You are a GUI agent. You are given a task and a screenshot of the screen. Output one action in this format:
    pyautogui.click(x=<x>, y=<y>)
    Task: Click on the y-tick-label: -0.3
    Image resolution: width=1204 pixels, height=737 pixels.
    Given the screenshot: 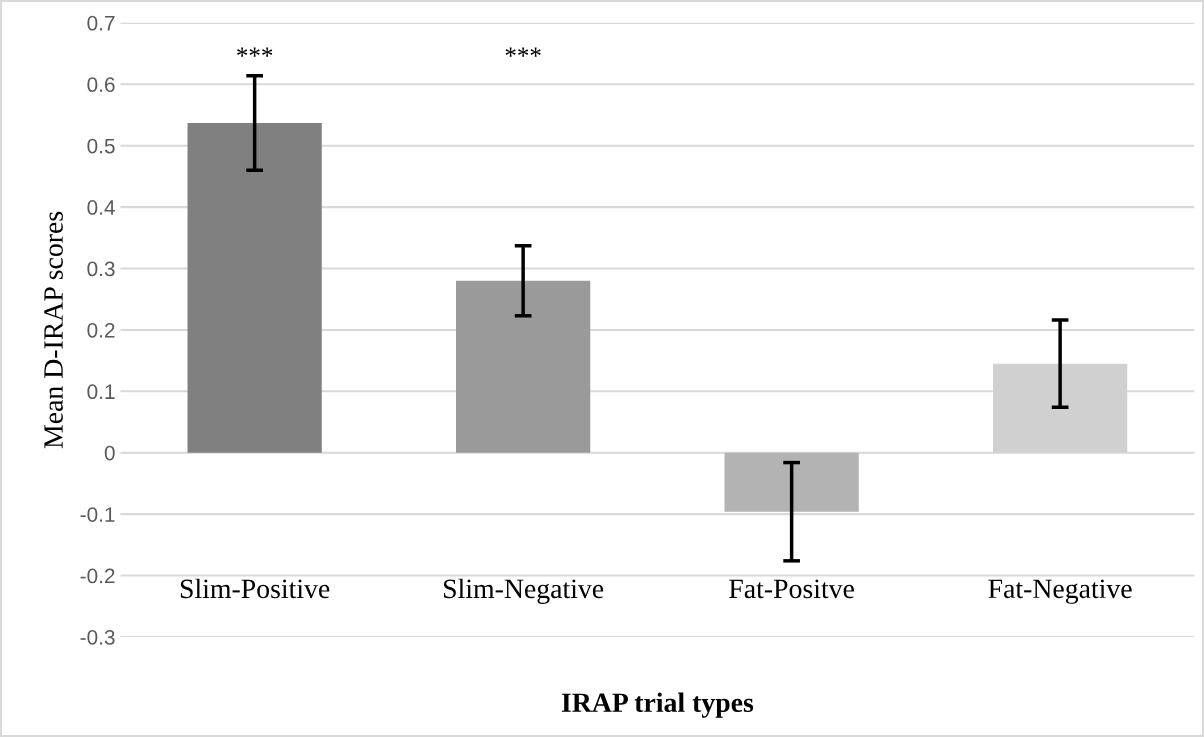 What is the action you would take?
    pyautogui.click(x=97, y=637)
    